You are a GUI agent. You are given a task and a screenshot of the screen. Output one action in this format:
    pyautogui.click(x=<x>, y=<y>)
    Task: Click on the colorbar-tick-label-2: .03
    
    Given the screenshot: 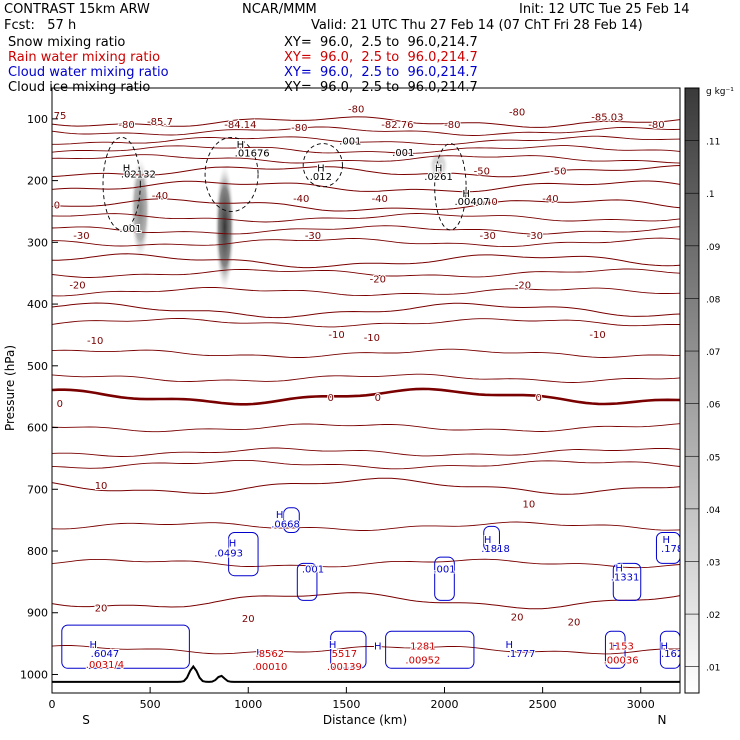 What is the action you would take?
    pyautogui.click(x=713, y=563)
    